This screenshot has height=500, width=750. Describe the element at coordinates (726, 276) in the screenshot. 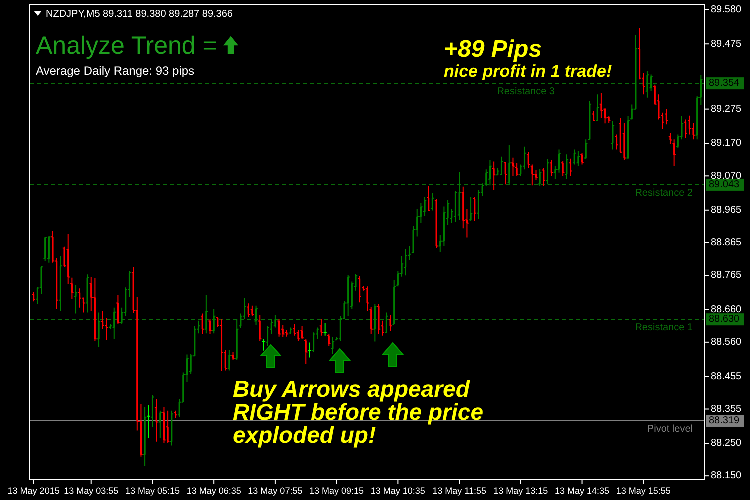

I see `y-tick-label: 88.765` at that location.